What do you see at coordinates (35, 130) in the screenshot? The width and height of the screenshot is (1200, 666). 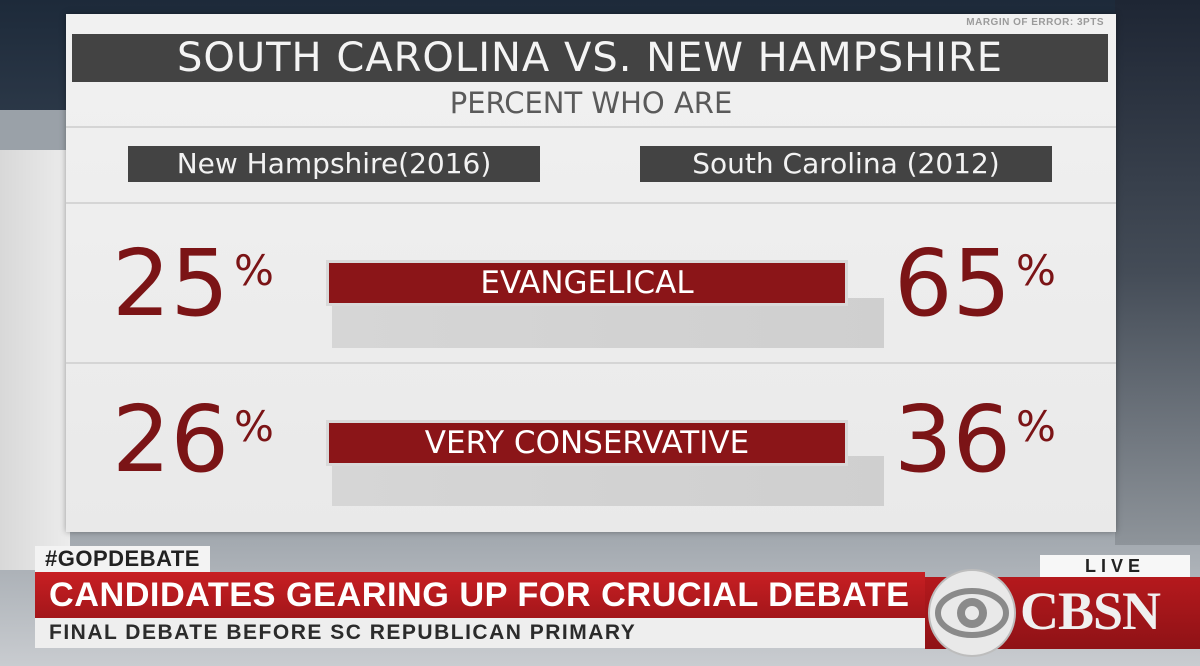 I see `studio-background-left-top` at bounding box center [35, 130].